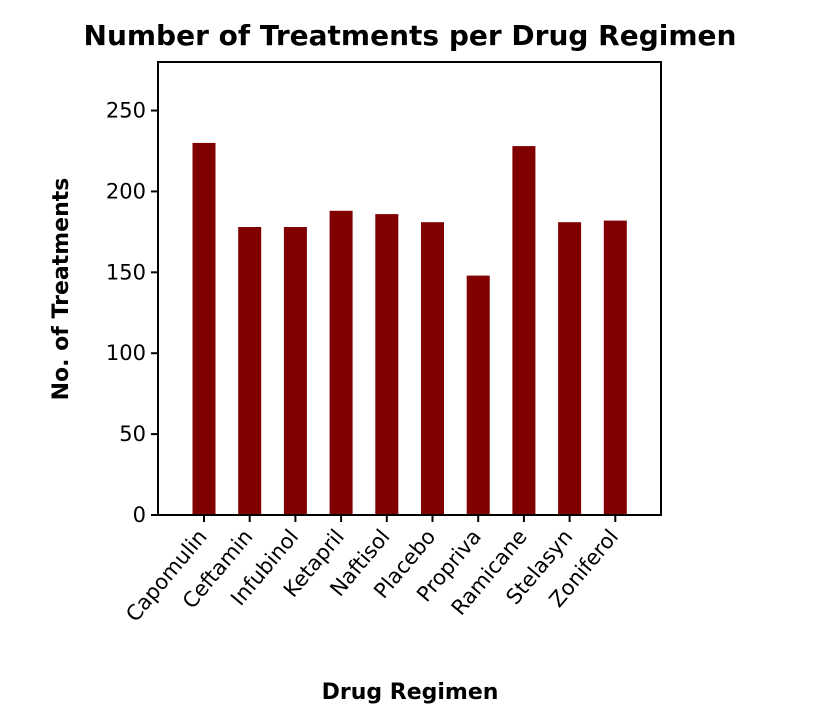 The height and width of the screenshot is (726, 820). Describe the element at coordinates (615, 367) in the screenshot. I see `bar-zoniferol` at that location.